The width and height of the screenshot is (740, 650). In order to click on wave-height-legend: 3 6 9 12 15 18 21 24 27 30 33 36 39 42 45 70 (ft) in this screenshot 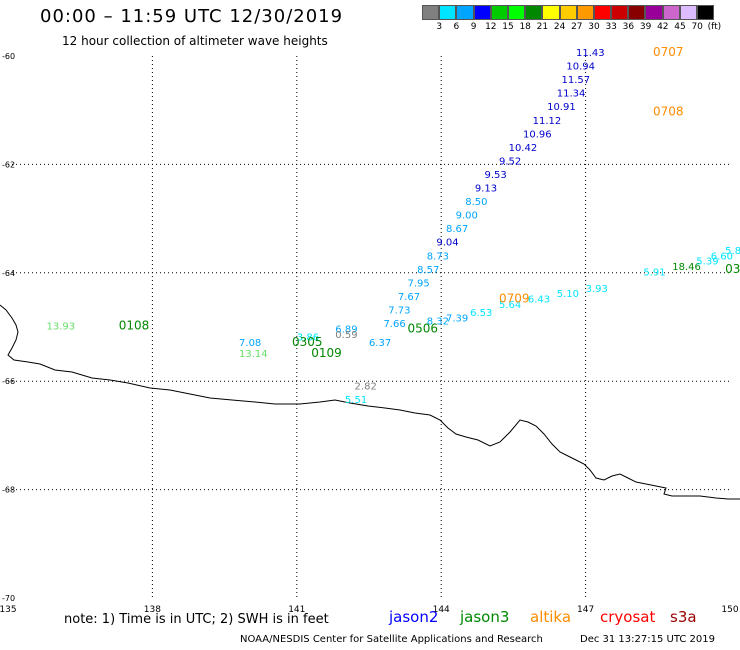, I will do `click(577, 21)`.